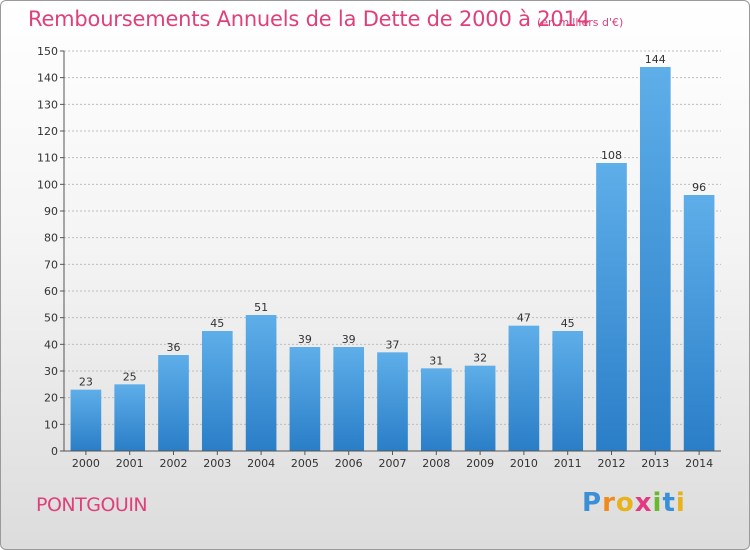  What do you see at coordinates (436, 463) in the screenshot?
I see `x-tick-label: 2008` at bounding box center [436, 463].